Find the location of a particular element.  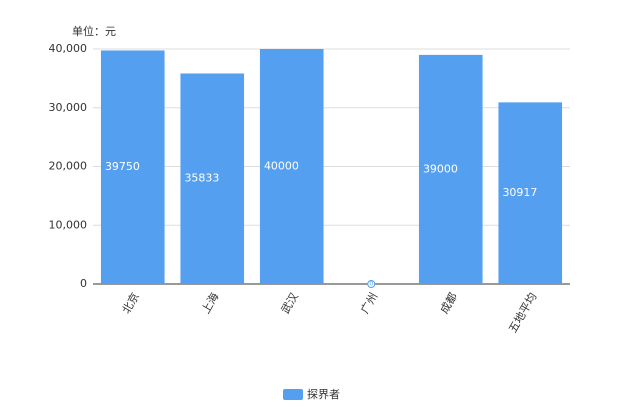

value-label: 39000 is located at coordinates (440, 168).